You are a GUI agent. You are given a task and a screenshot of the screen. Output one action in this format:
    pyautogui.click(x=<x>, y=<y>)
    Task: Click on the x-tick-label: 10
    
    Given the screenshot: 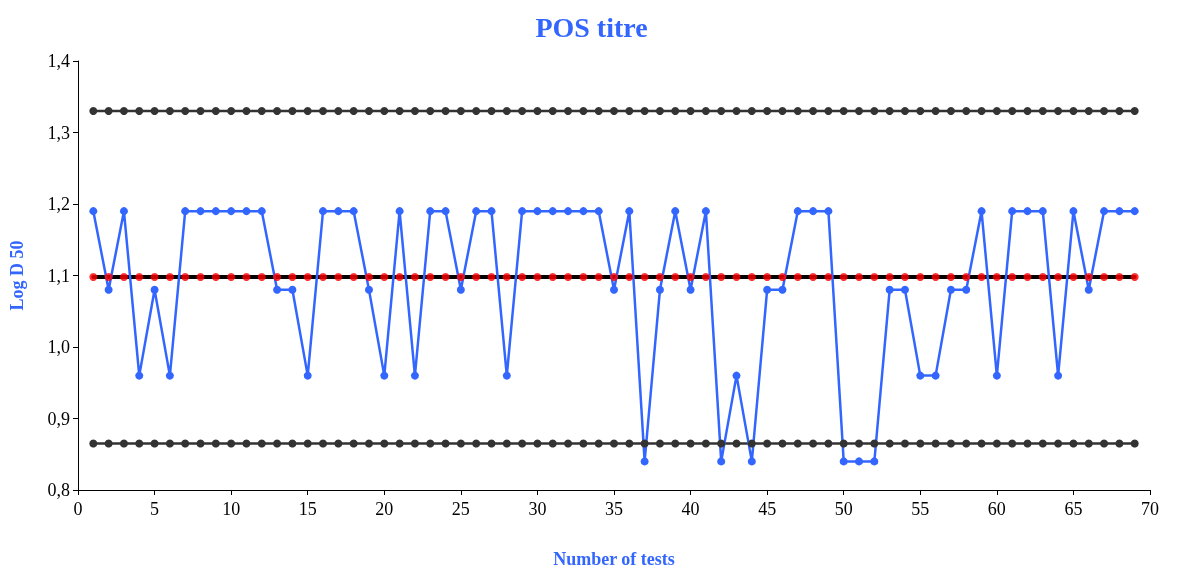 What is the action you would take?
    pyautogui.click(x=231, y=509)
    